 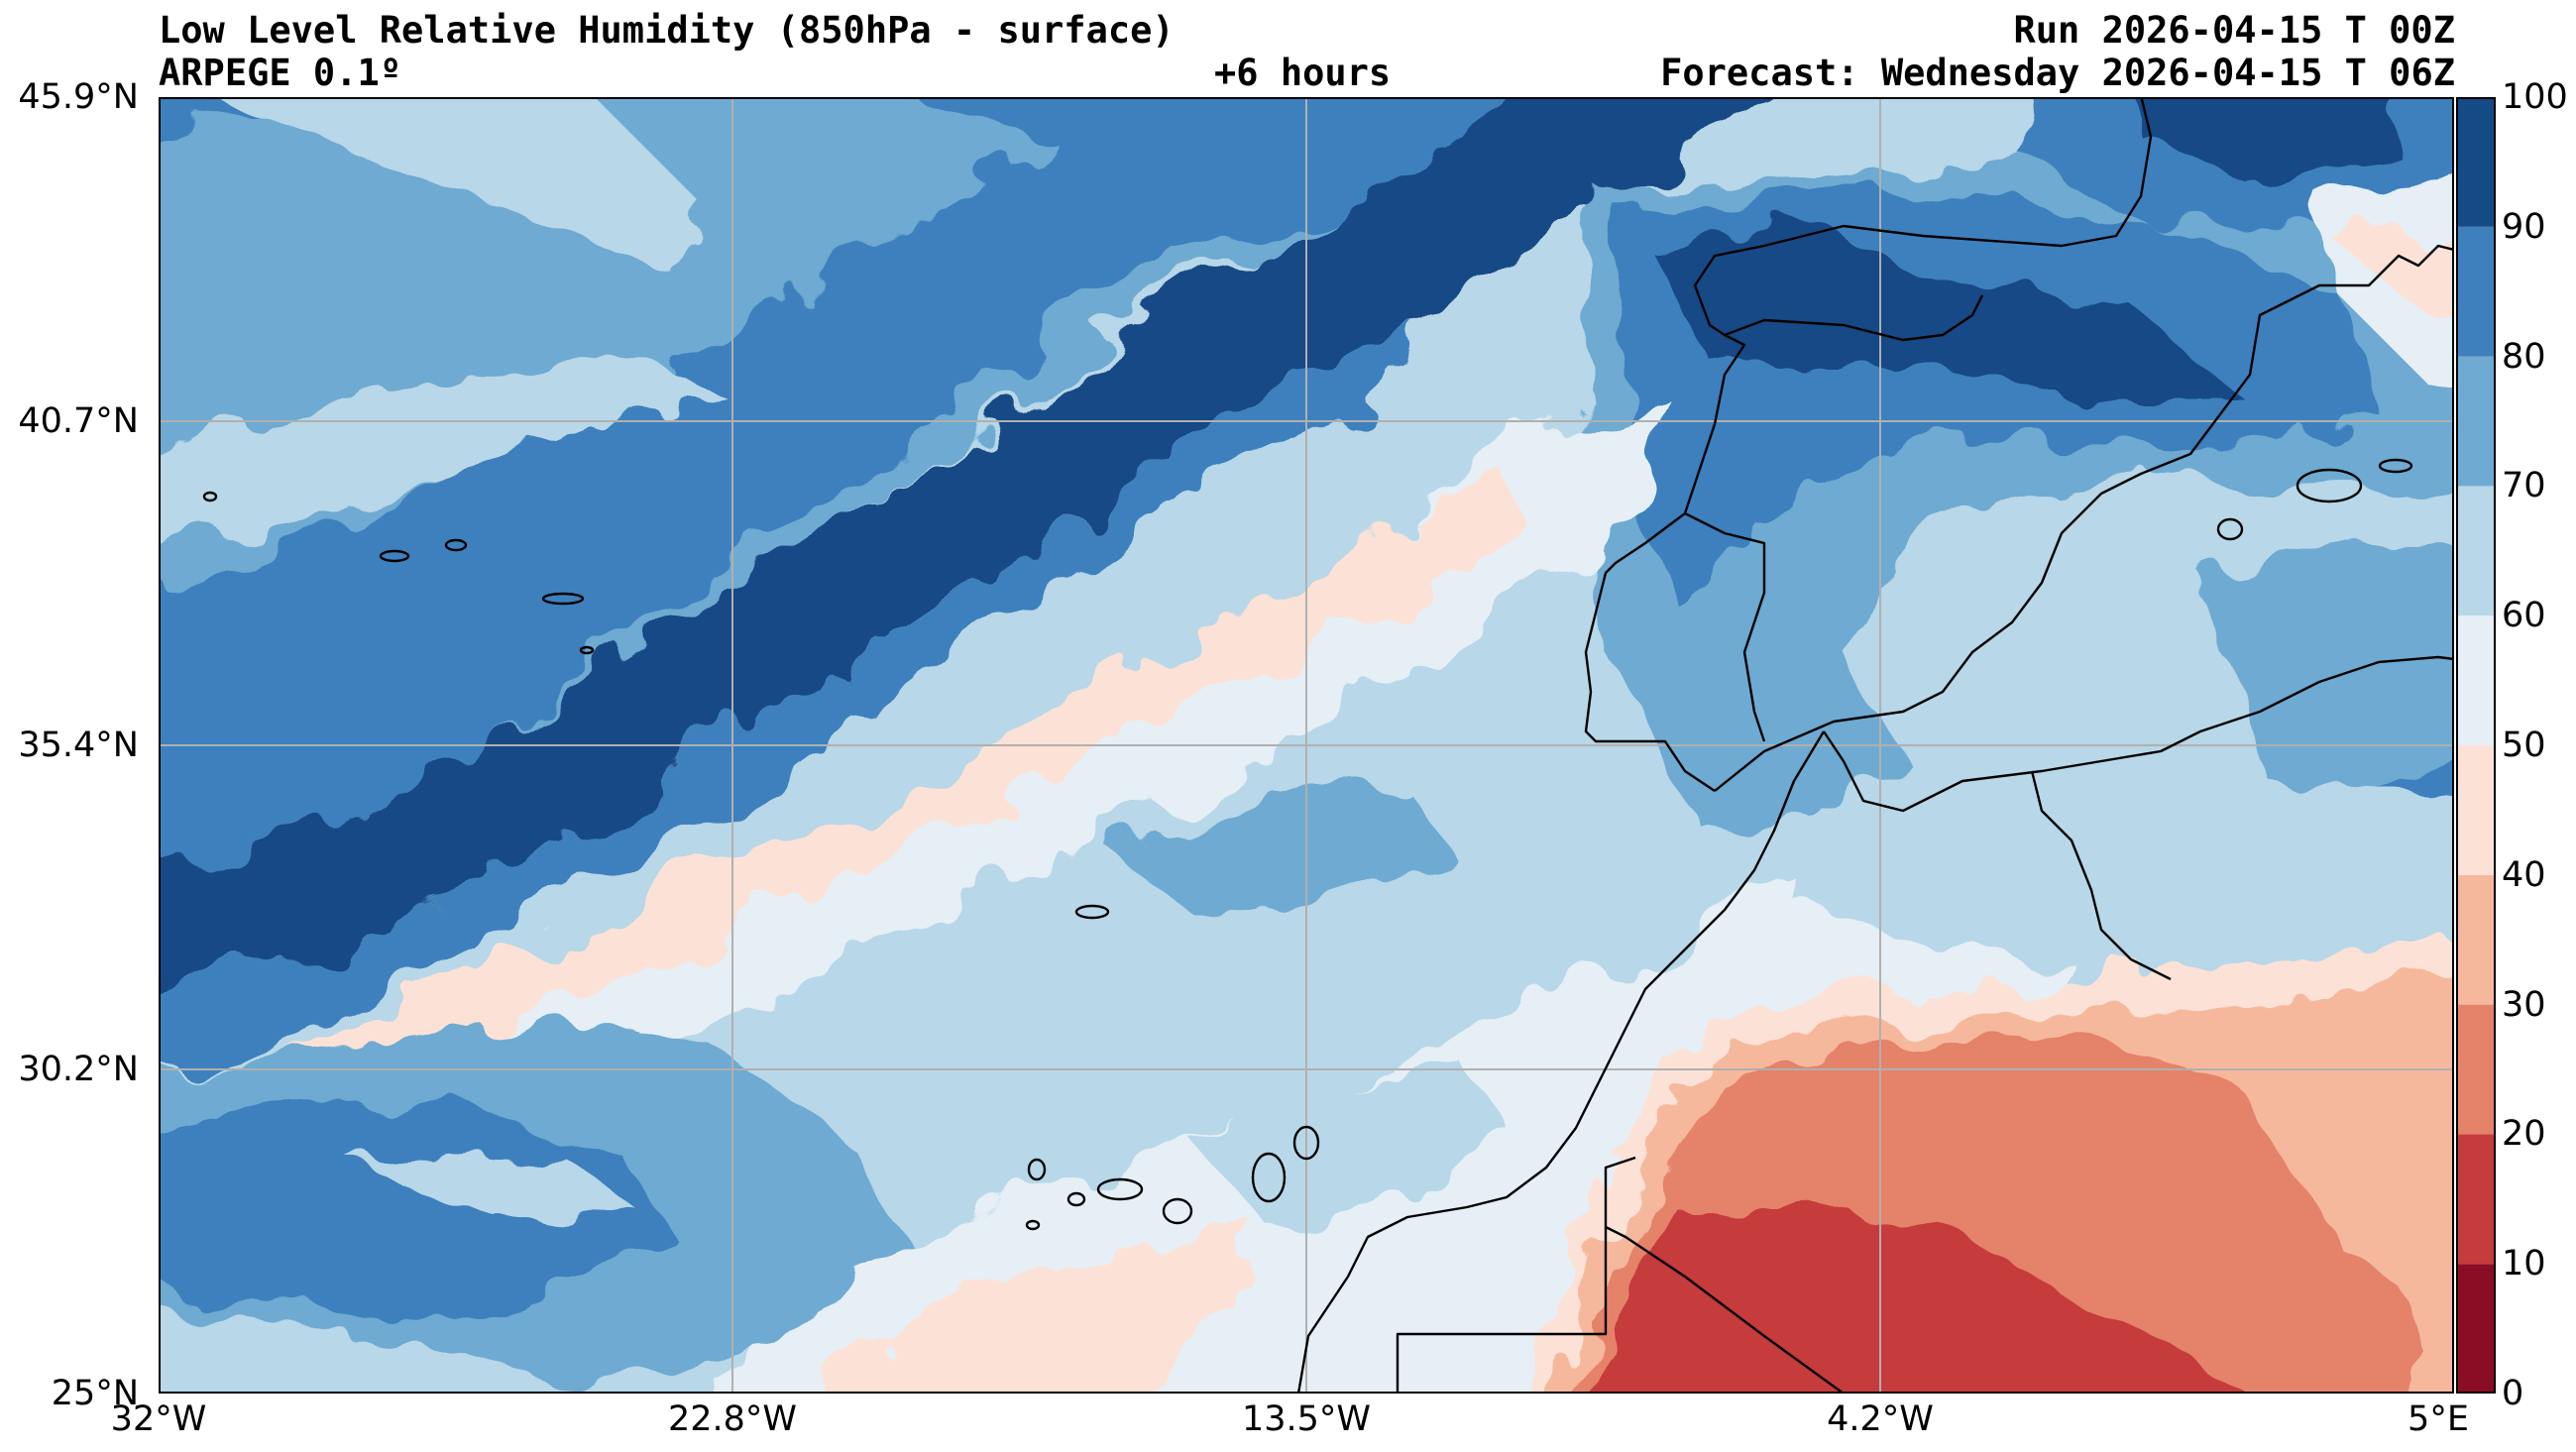 I want to click on field-40-50-south, so click(x=1039, y=1305).